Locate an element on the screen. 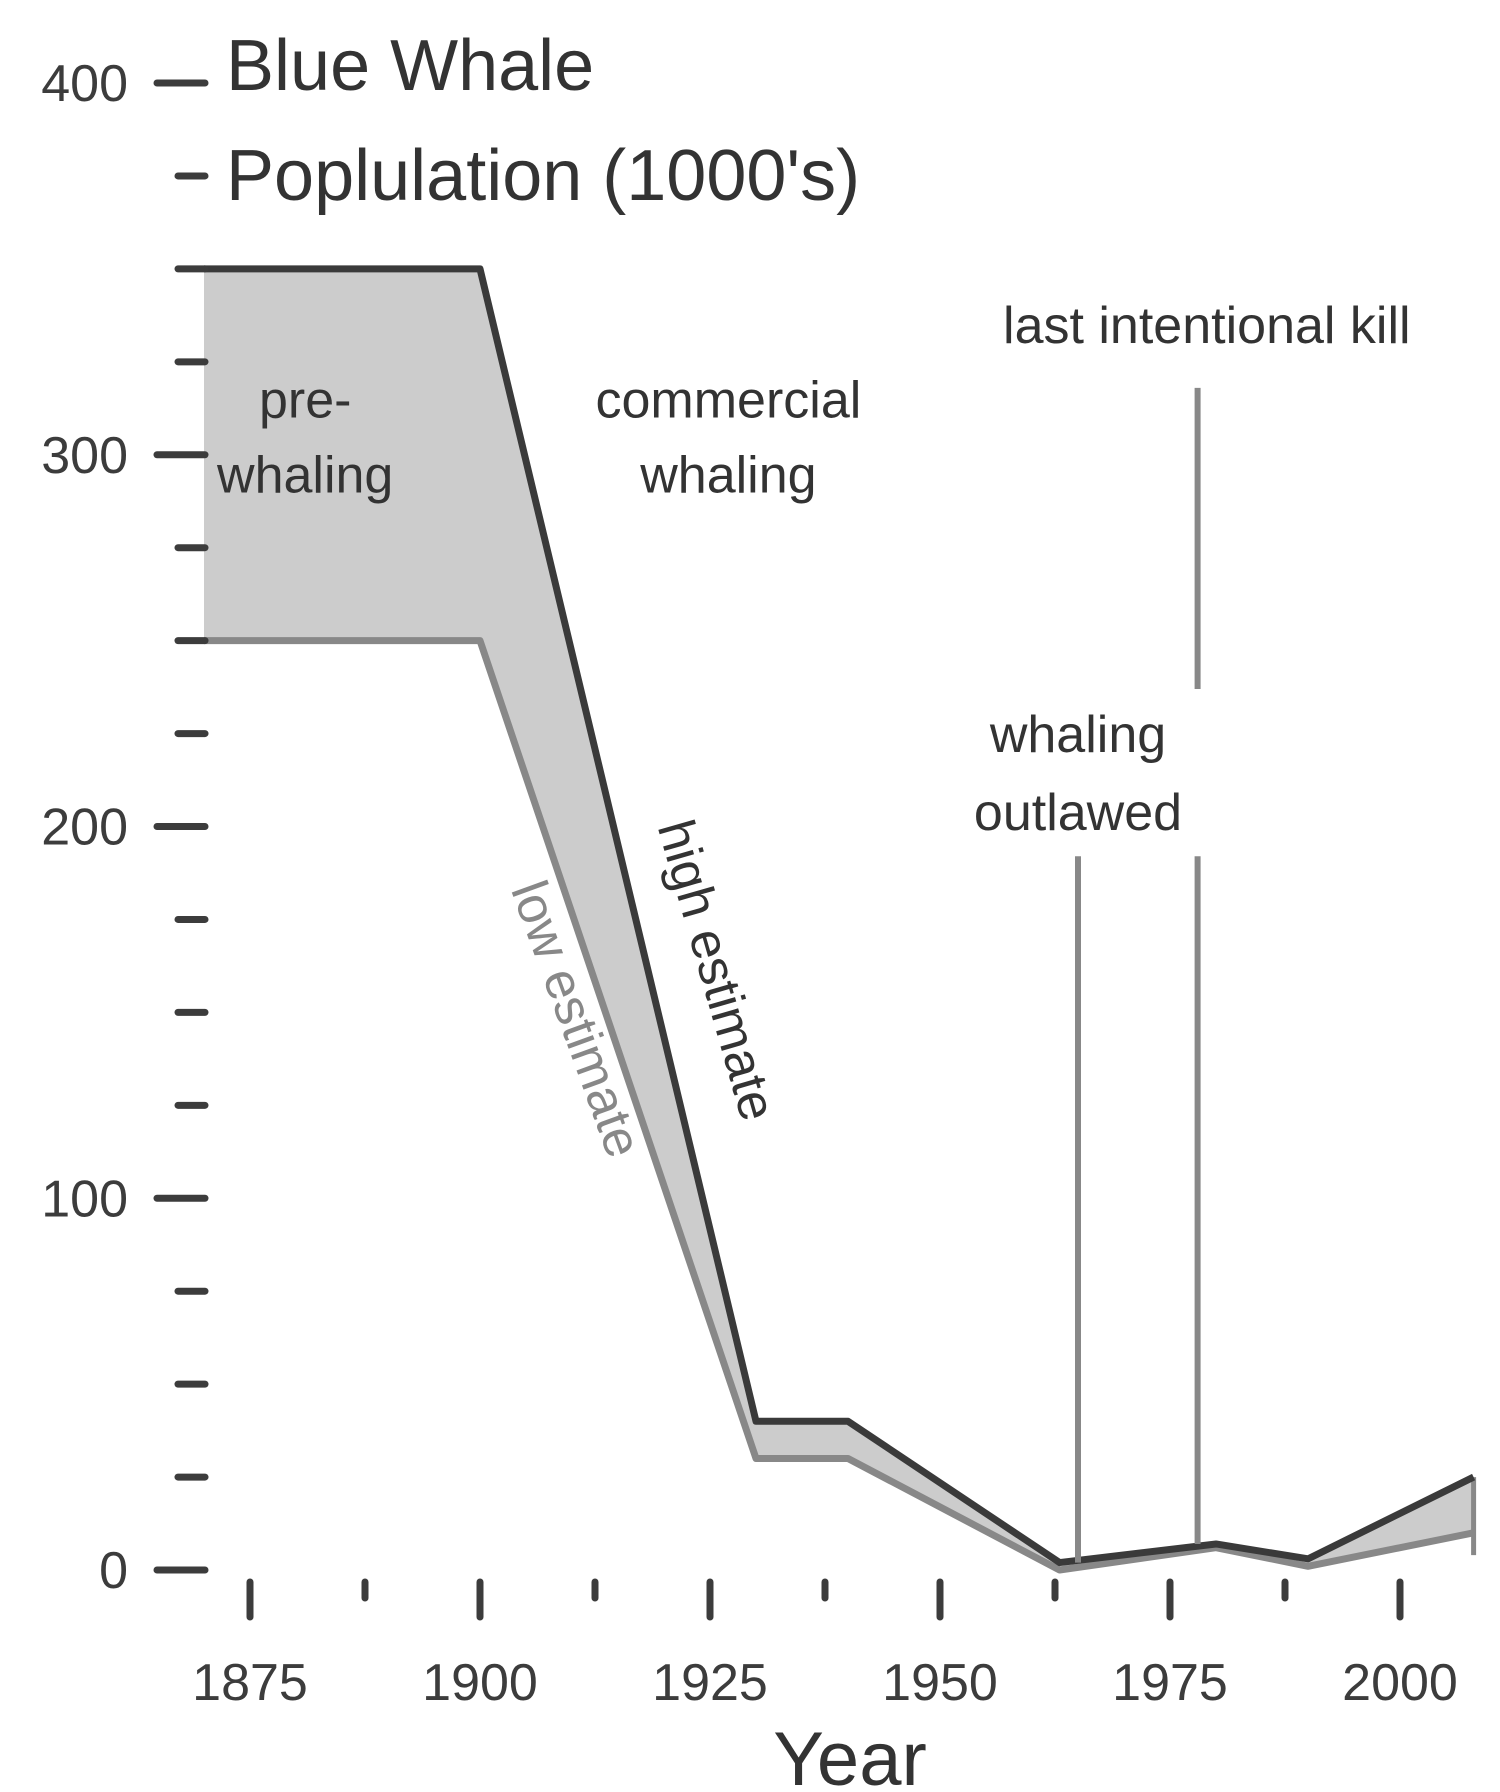 Image resolution: width=1500 pixels, height=1792 pixels. x-axis: 1875 1900 1925 1950 1975 2000 is located at coordinates (825, 1645).